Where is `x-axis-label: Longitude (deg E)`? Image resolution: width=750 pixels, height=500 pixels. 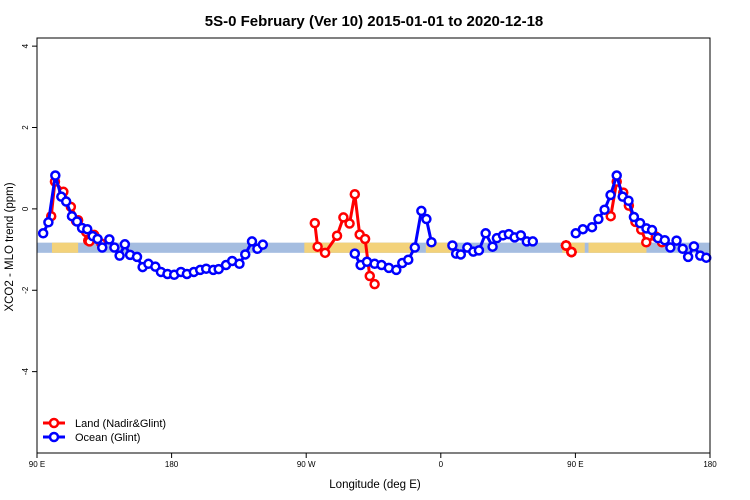 x-axis-label: Longitude (deg E) is located at coordinates (375, 485).